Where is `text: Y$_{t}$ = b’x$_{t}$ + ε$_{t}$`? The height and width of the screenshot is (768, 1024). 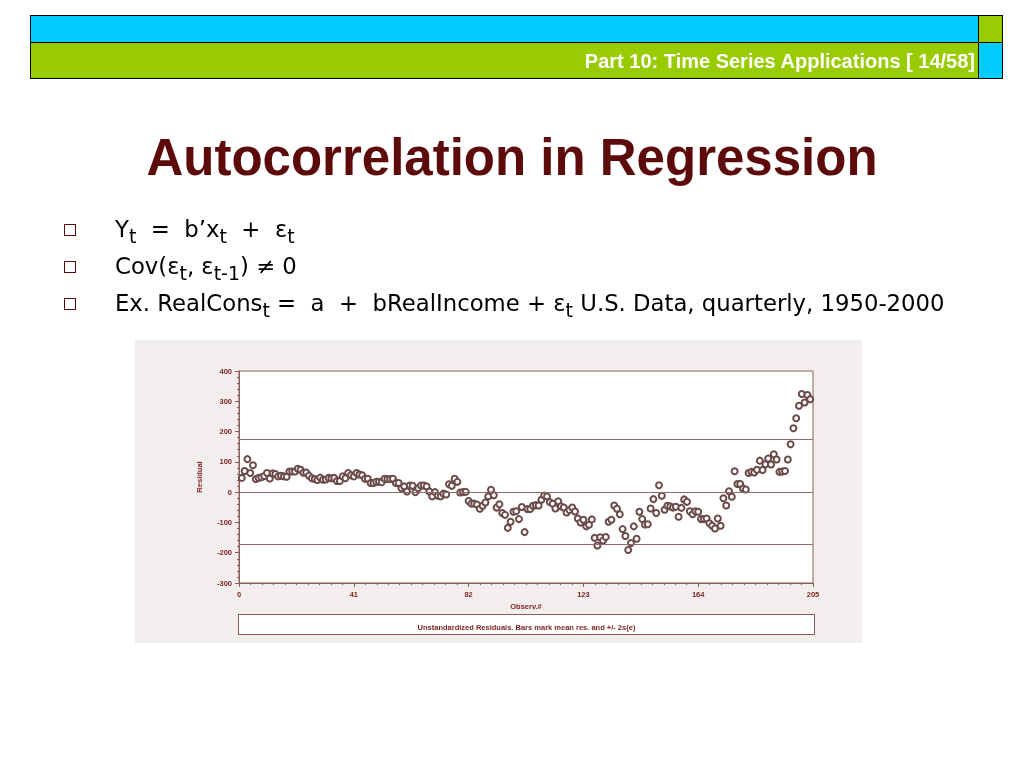
text: Y$_{t}$ = b’x$_{t}$ + ε$_{t}$ is located at coordinates (205, 231).